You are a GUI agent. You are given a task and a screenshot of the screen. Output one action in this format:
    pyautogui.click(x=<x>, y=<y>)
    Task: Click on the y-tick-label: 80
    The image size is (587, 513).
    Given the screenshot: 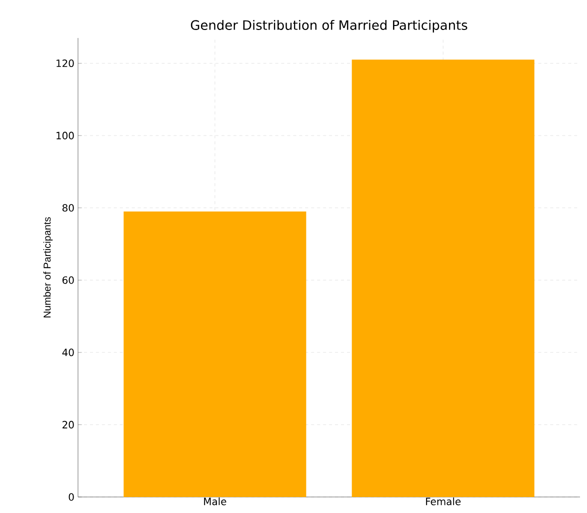 What is the action you would take?
    pyautogui.click(x=68, y=208)
    